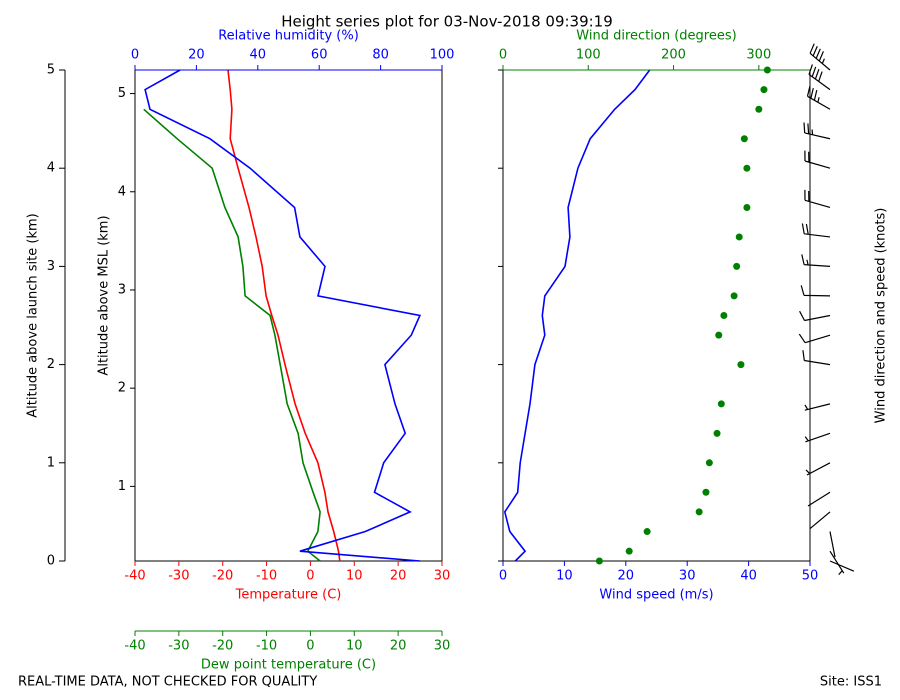  What do you see at coordinates (656, 36) in the screenshot?
I see `x-axis-title: Wind direction (degrees)` at bounding box center [656, 36].